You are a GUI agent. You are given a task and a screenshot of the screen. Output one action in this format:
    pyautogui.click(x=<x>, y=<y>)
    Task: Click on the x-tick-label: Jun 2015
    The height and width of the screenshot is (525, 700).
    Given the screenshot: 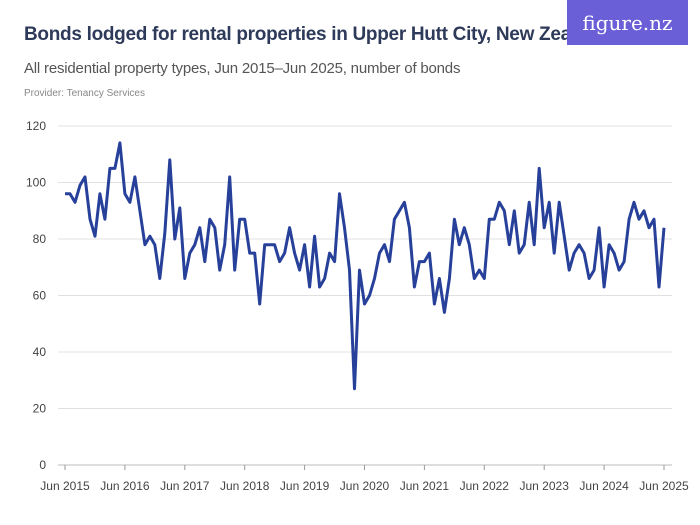 What is the action you would take?
    pyautogui.click(x=65, y=486)
    